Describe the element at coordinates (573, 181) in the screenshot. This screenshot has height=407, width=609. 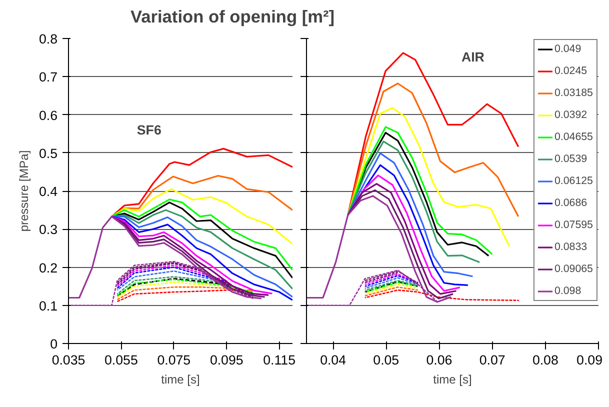
I see `legend-label: 0.06125` at that location.